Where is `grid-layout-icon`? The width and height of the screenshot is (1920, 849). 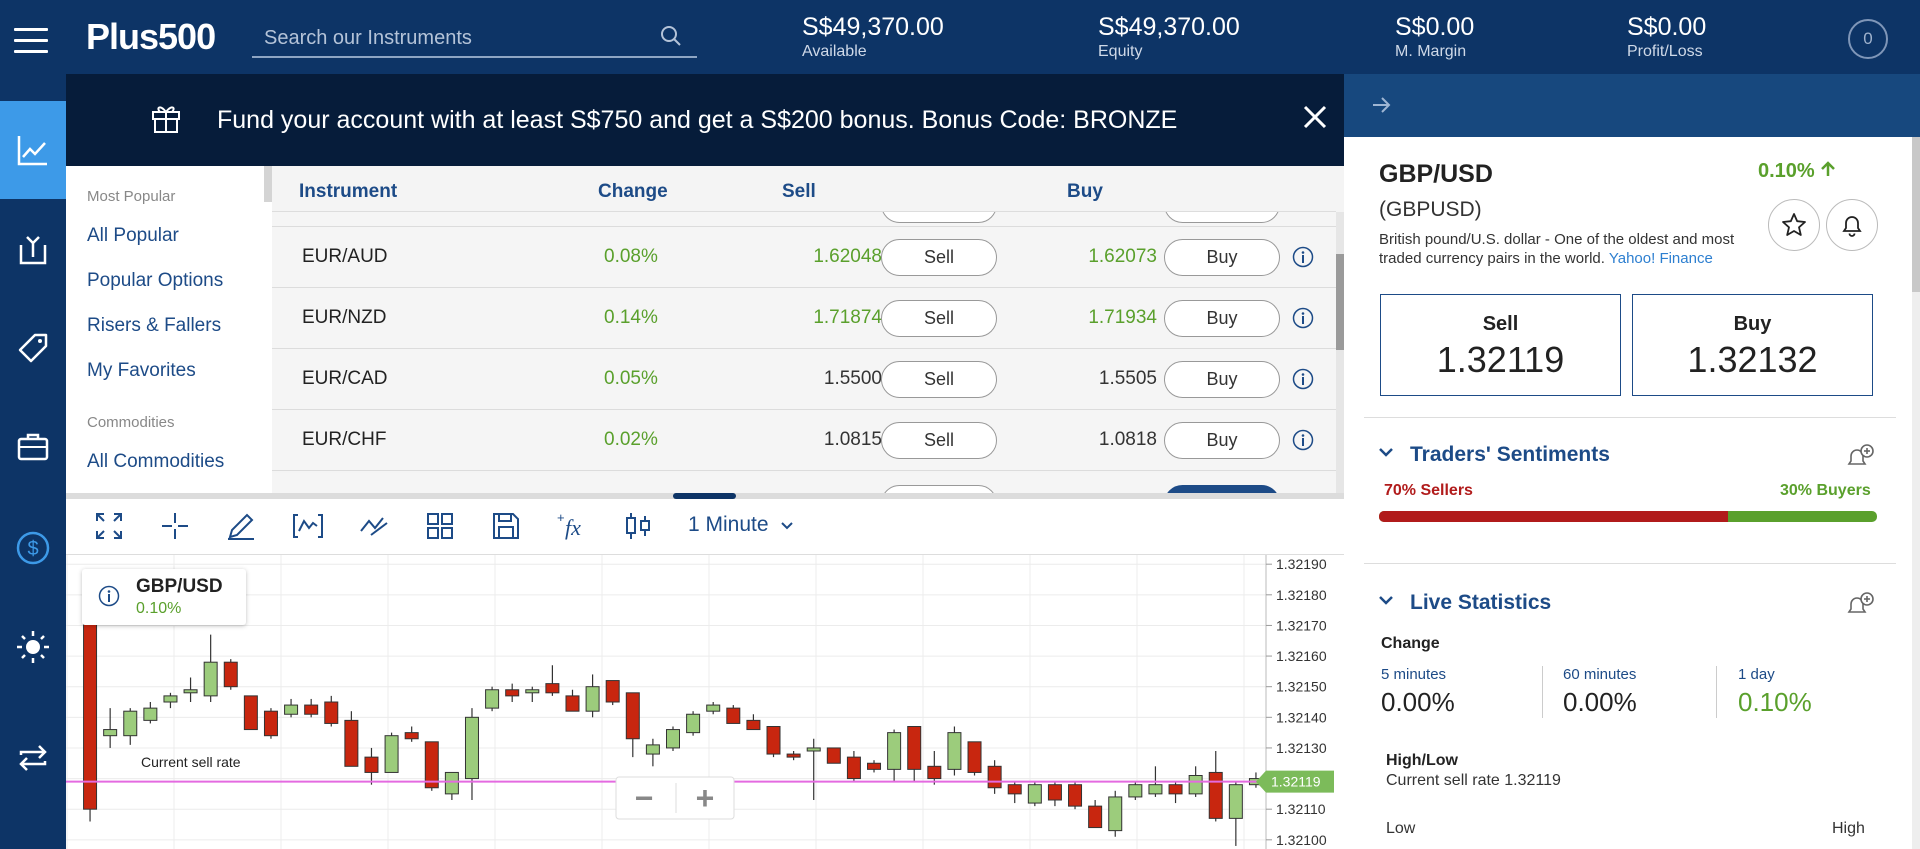 grid-layout-icon is located at coordinates (440, 526).